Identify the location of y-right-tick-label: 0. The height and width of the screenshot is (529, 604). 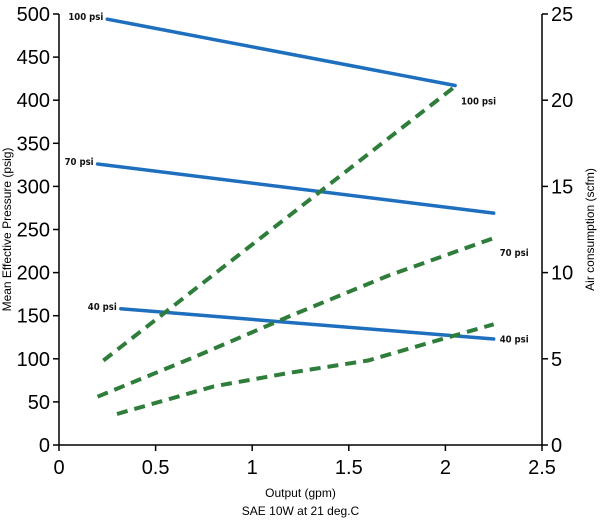
(556, 446).